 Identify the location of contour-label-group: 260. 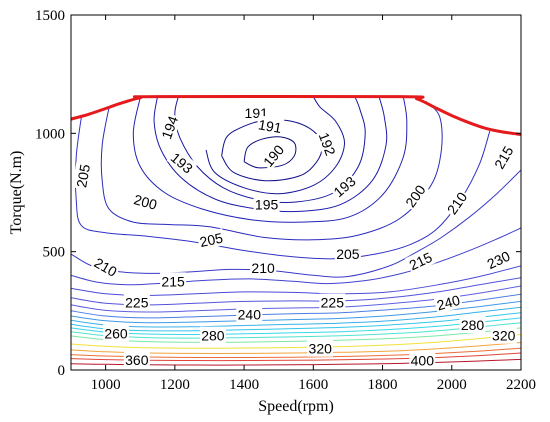
(116, 333).